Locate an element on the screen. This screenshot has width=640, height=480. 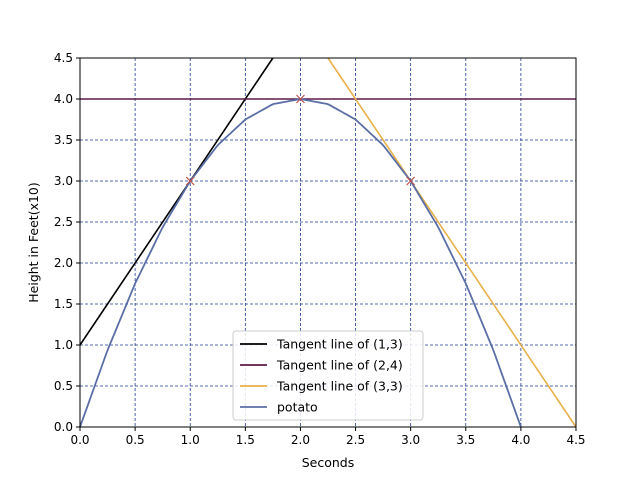
y-tick-label: 1.0 is located at coordinates (63, 345).